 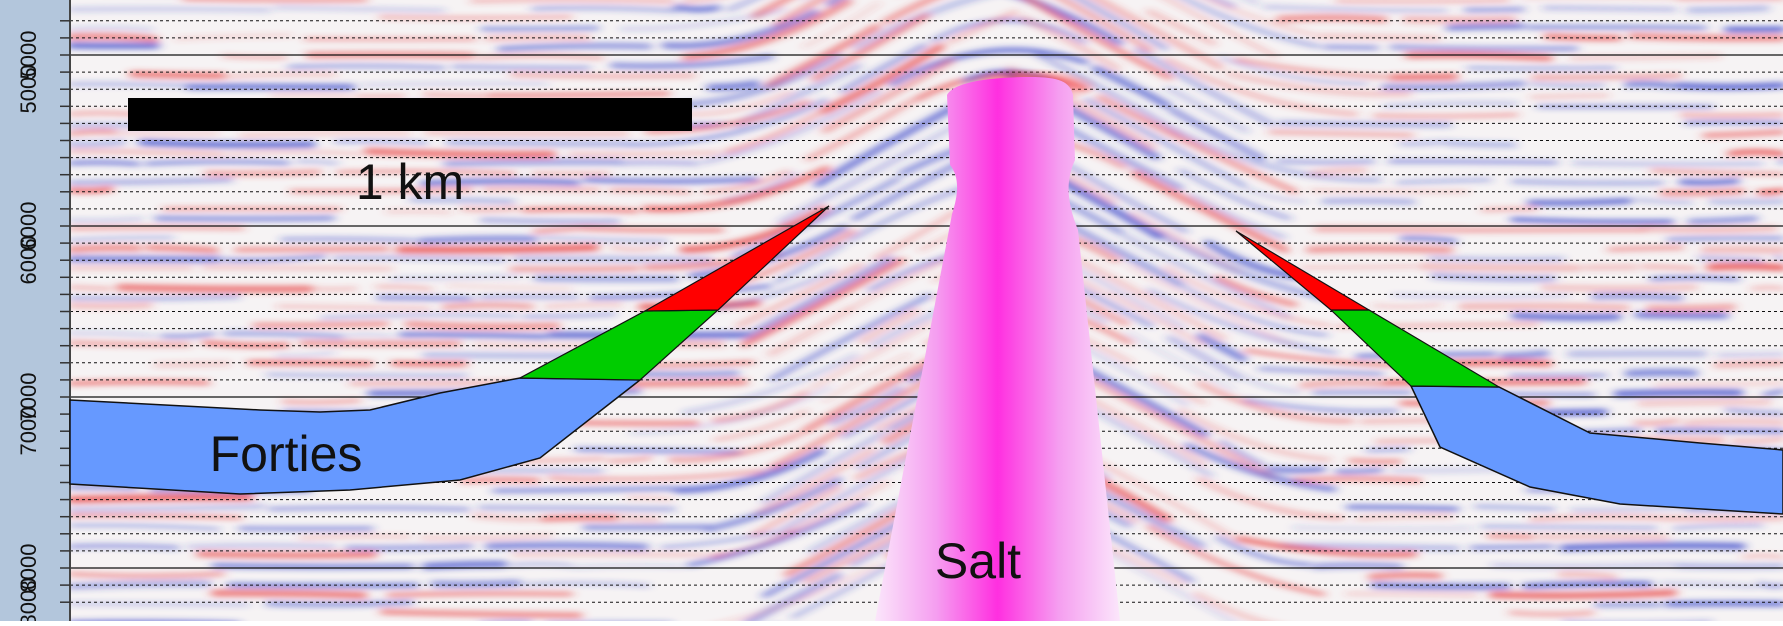 I want to click on forties-label: Forties, so click(x=286, y=454).